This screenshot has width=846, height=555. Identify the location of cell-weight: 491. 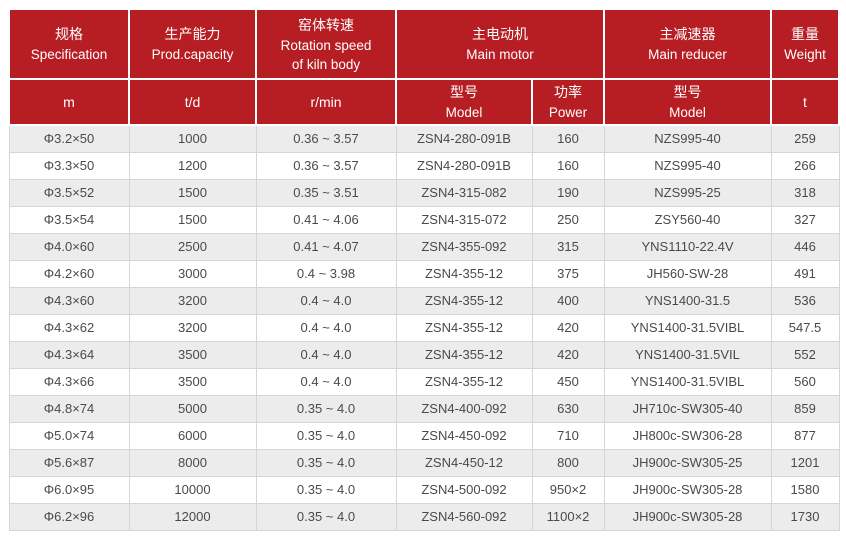
(805, 273).